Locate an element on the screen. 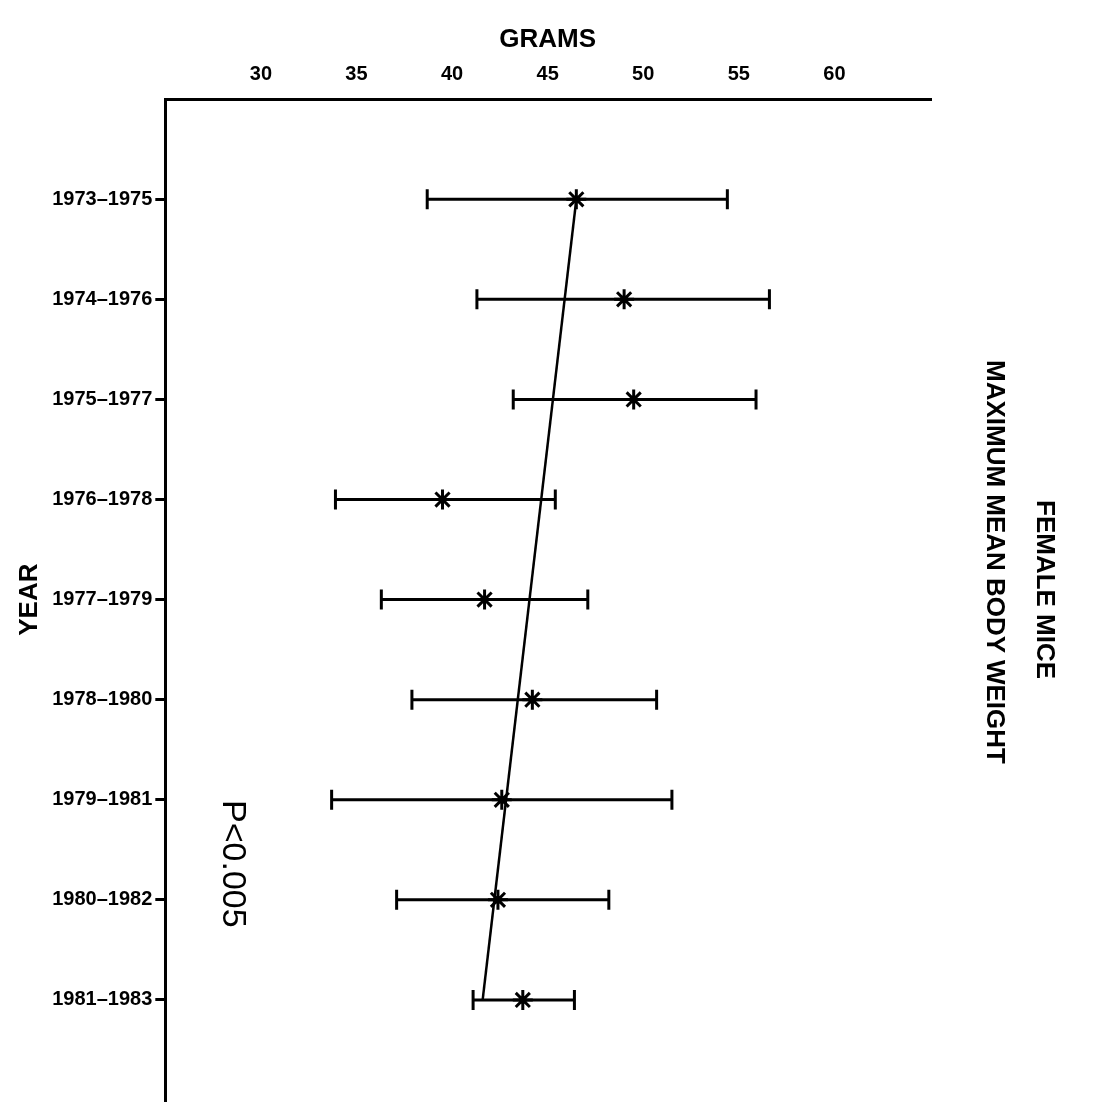  x-tick-label: 55 is located at coordinates (738, 72).